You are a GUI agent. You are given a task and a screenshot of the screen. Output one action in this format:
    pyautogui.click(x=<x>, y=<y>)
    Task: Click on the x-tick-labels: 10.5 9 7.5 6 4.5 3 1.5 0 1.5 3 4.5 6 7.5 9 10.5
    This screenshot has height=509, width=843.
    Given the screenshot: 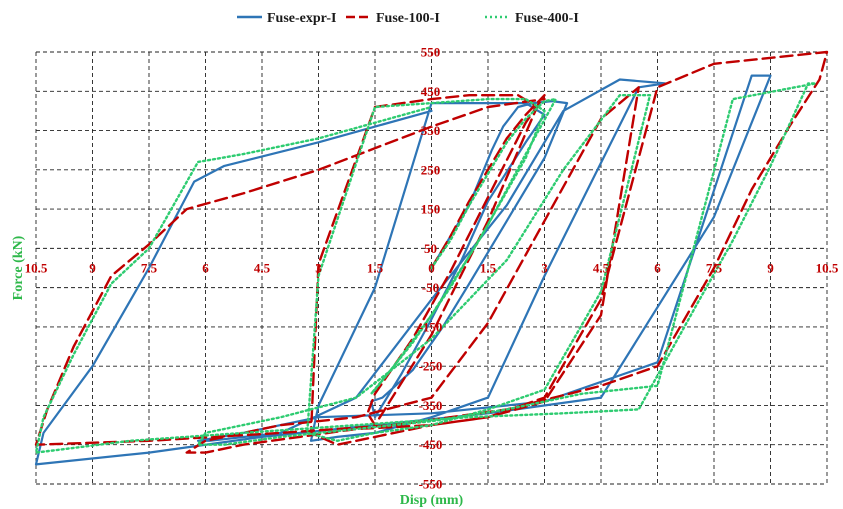 What is the action you would take?
    pyautogui.click(x=432, y=268)
    